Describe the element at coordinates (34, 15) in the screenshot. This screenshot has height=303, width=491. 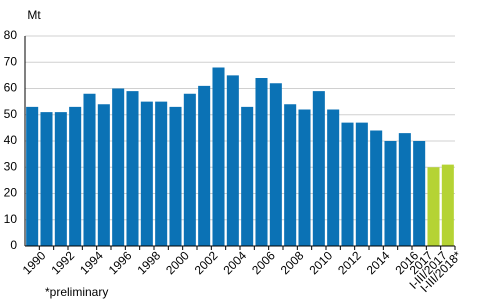
I see `y-axis-label: Mt` at that location.